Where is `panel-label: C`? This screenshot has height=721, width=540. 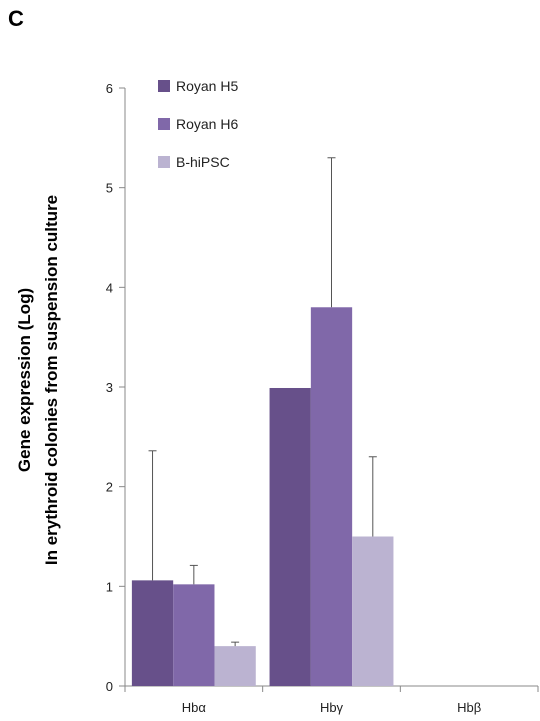 panel-label: C is located at coordinates (16, 18).